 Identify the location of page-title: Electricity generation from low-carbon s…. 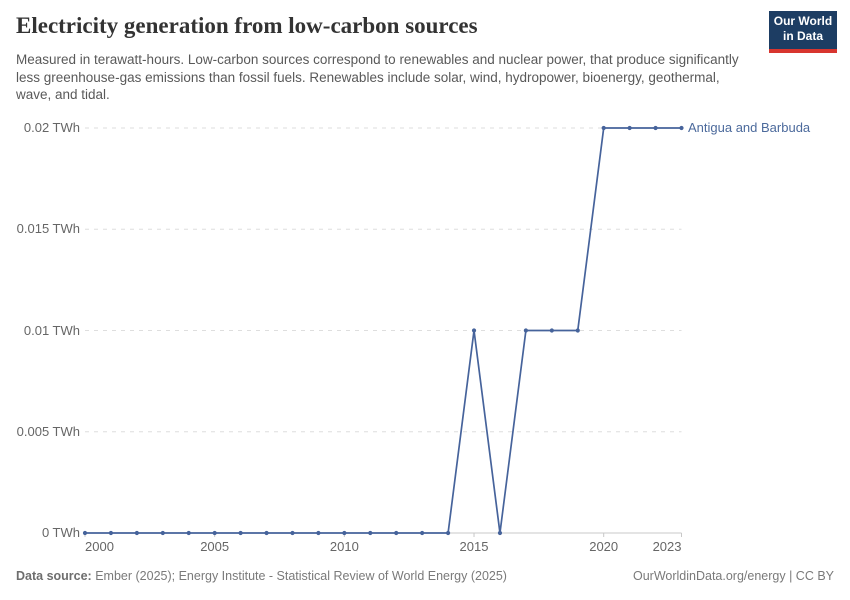
(247, 25).